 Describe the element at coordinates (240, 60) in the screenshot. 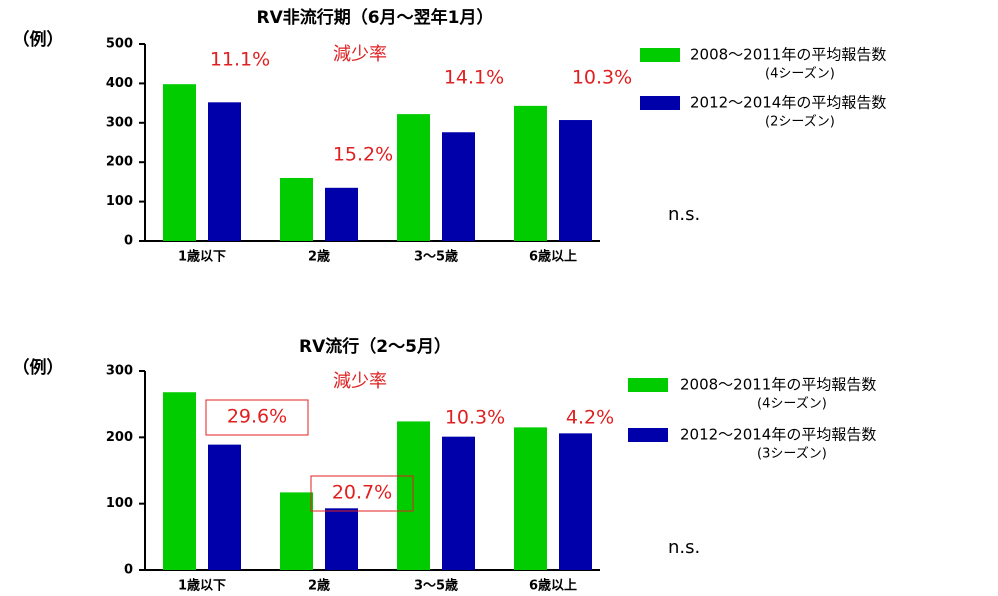

I see `reduction-rate: 11.1%` at that location.